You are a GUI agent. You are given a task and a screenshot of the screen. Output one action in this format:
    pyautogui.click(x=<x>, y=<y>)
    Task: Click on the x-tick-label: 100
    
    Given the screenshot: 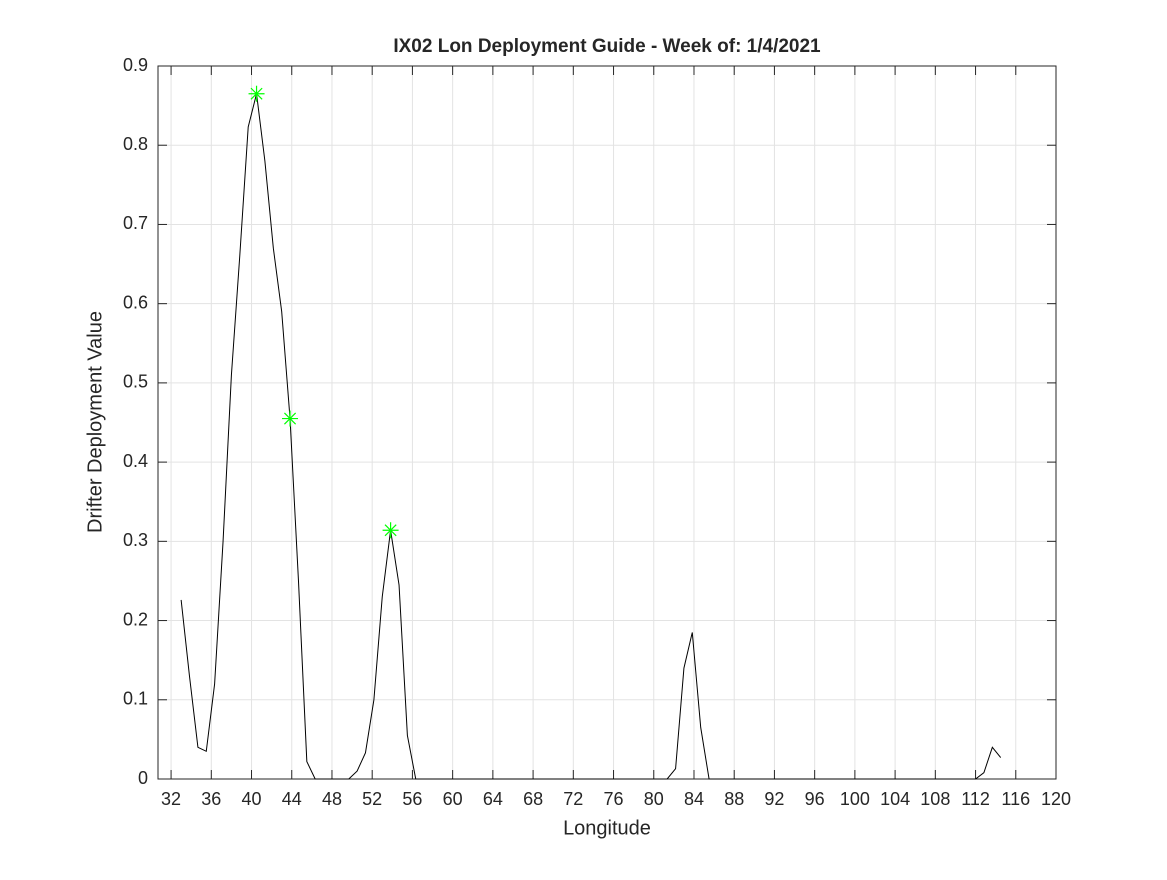 What is the action you would take?
    pyautogui.click(x=855, y=799)
    